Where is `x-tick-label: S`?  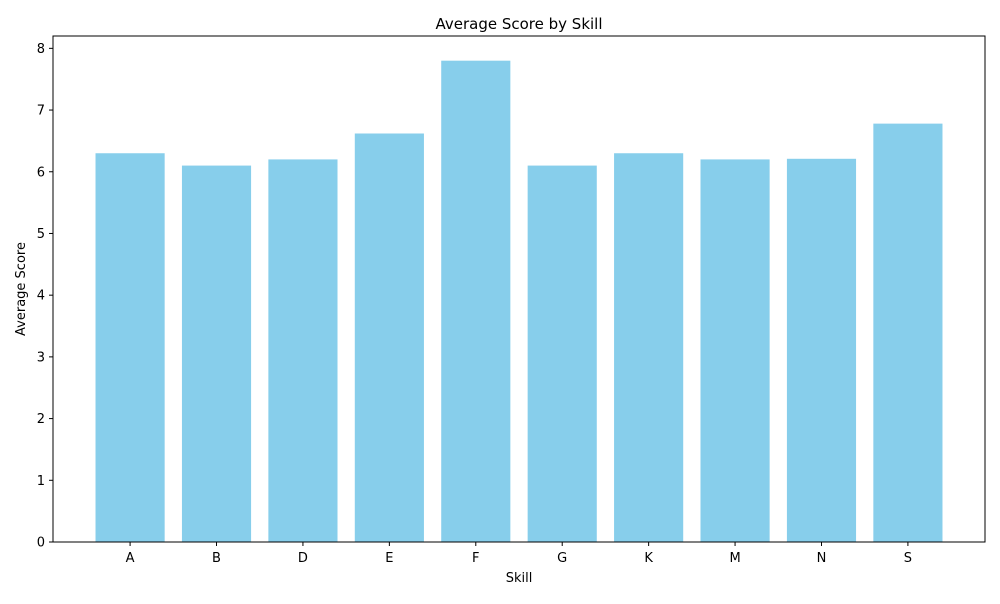 x-tick-label: S is located at coordinates (908, 558).